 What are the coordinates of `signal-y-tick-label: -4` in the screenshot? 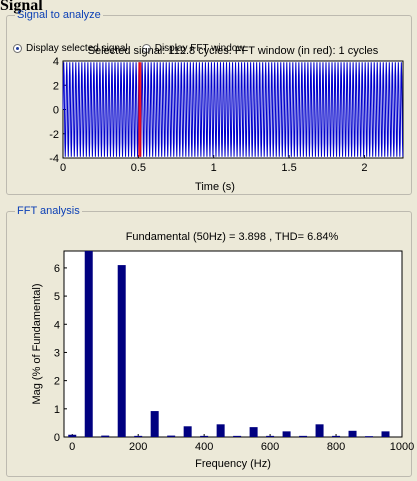 It's located at (54, 159).